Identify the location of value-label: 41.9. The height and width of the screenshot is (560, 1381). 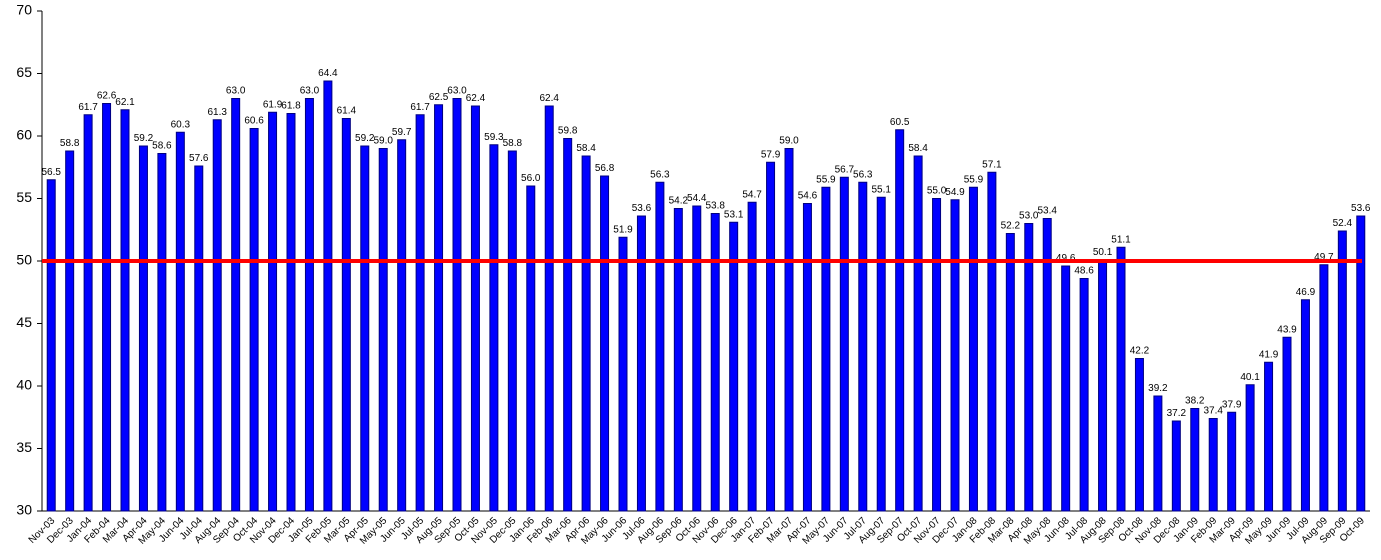
(1269, 354).